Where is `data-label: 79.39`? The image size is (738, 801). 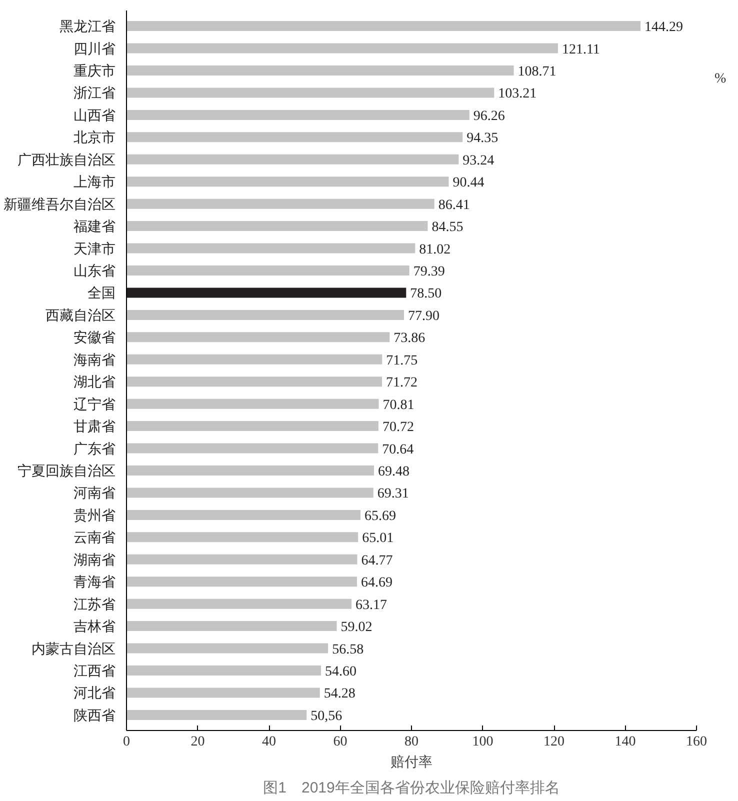 data-label: 79.39 is located at coordinates (429, 272).